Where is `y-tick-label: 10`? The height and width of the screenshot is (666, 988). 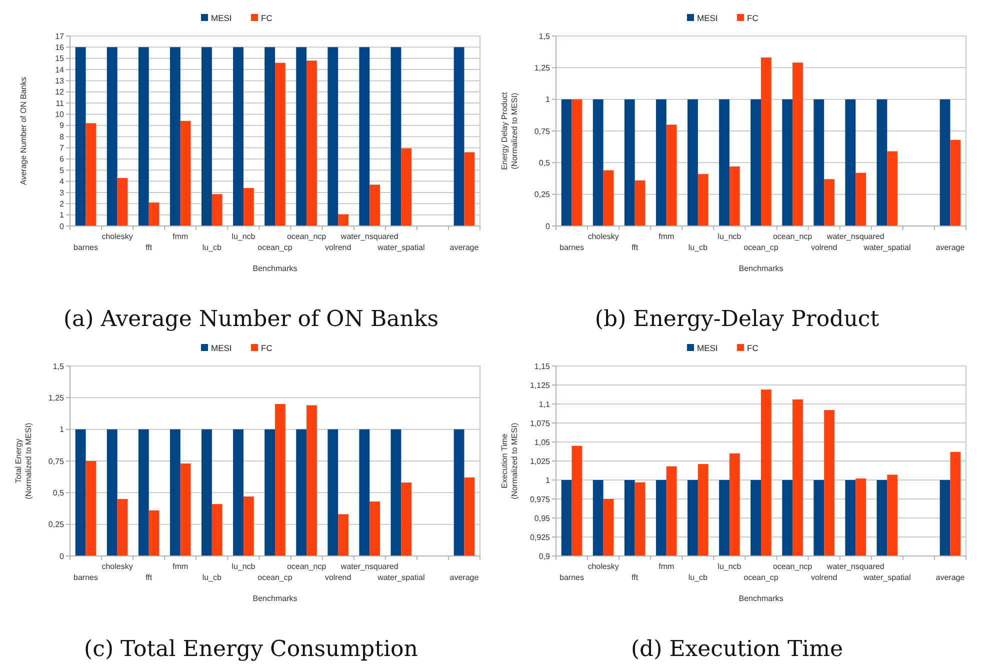
y-tick-label: 10 is located at coordinates (60, 115).